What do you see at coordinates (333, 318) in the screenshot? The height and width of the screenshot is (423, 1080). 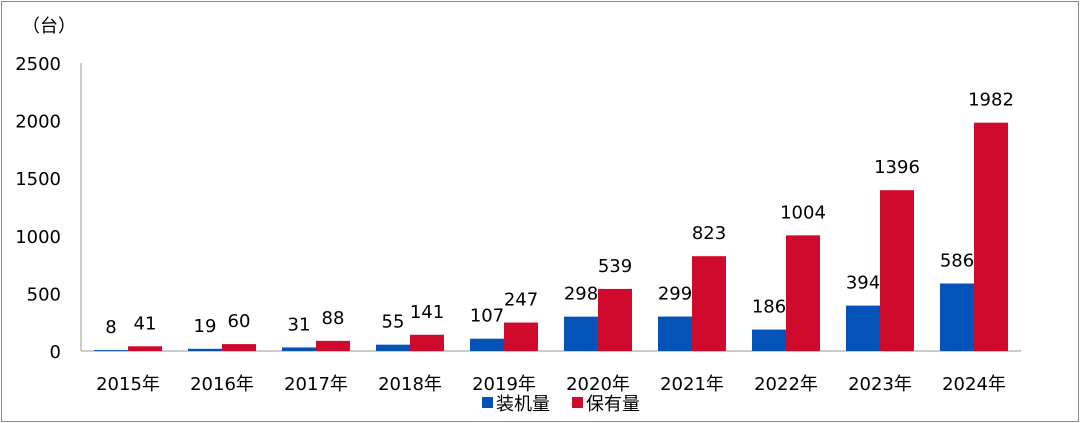 I see `data-label: 88` at bounding box center [333, 318].